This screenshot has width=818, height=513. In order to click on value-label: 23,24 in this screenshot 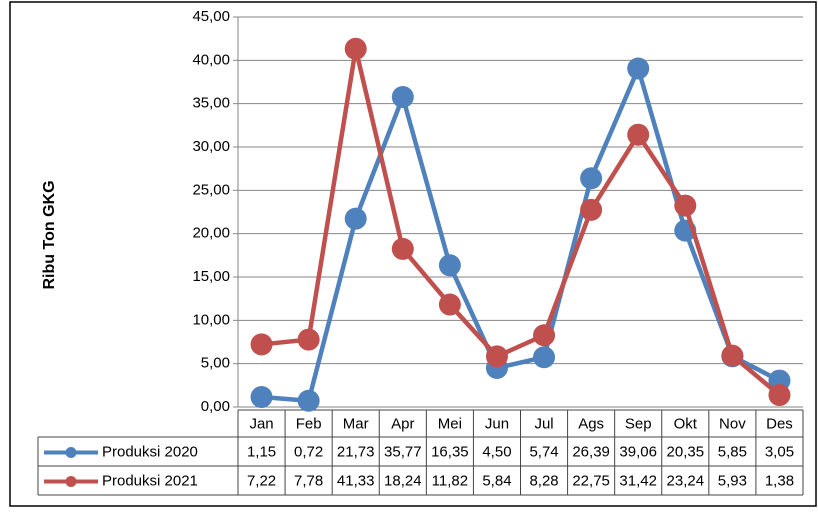, I will do `click(686, 480)`.